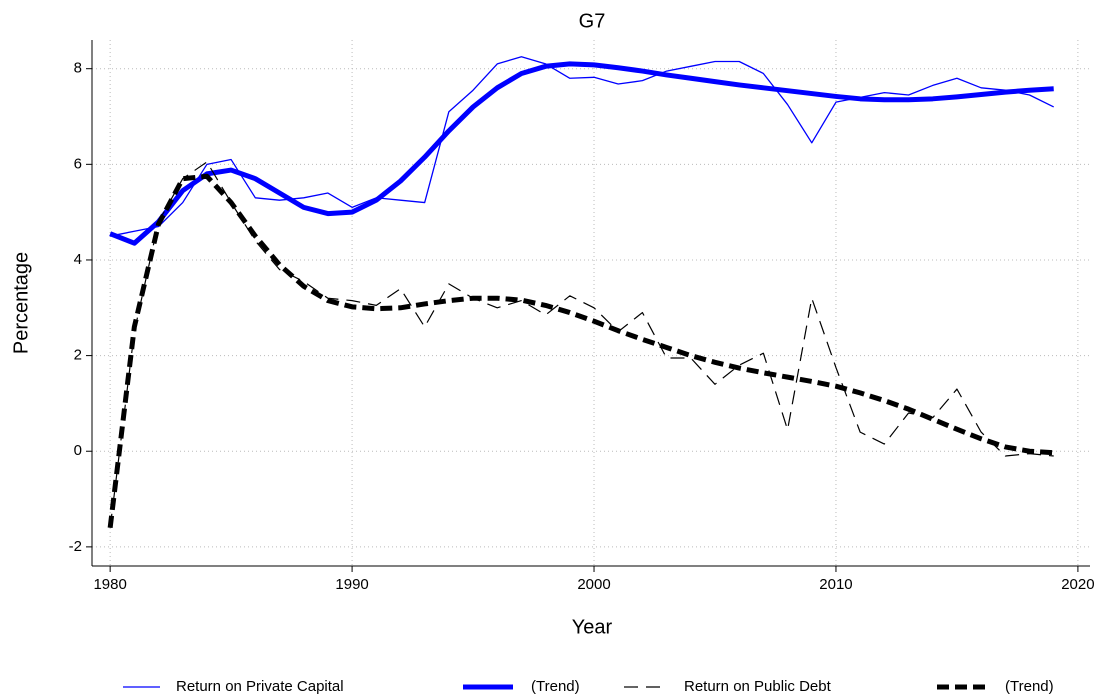  I want to click on y-tick-label: 0, so click(78, 450).